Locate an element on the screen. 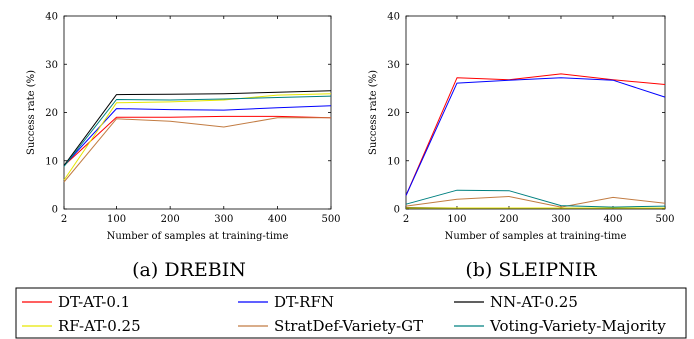 The height and width of the screenshot is (339, 694). legend-label-voting-variety-majority: Voting-Variety-Majority is located at coordinates (577, 326).